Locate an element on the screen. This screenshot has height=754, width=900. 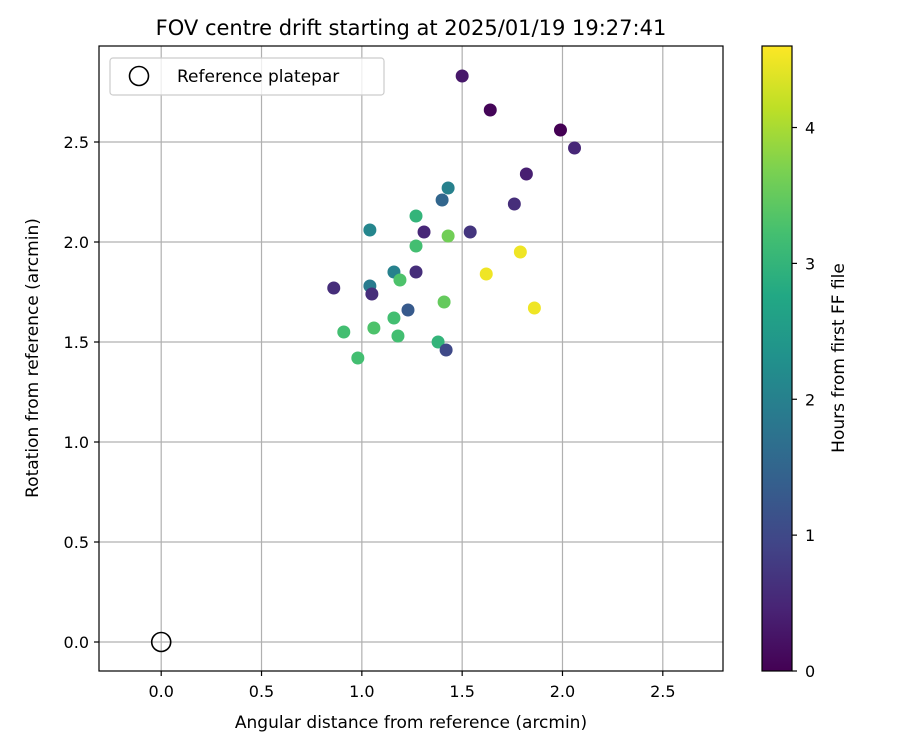
x-tick-label: 1.5 is located at coordinates (461, 691).